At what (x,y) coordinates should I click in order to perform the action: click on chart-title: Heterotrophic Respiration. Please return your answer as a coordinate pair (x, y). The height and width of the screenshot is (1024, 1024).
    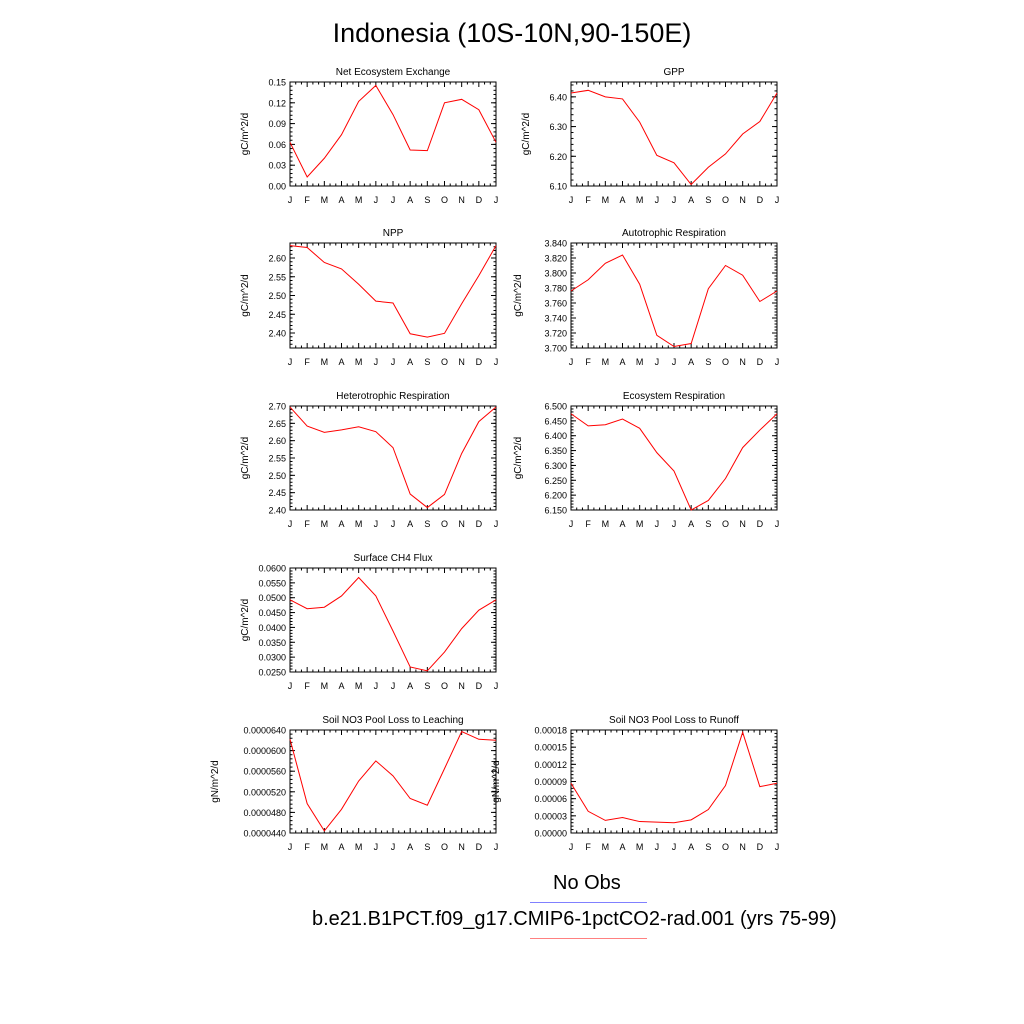
    Looking at the image, I should click on (392, 396).